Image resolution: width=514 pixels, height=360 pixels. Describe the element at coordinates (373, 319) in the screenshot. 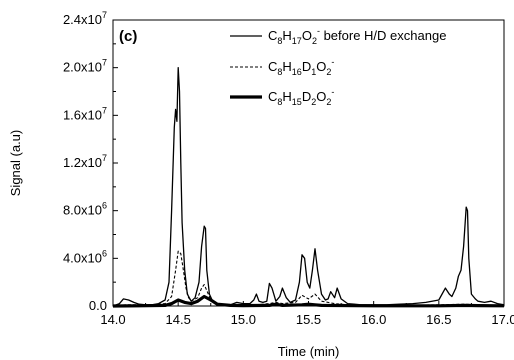

I see `x-tick-label: 16.0` at that location.